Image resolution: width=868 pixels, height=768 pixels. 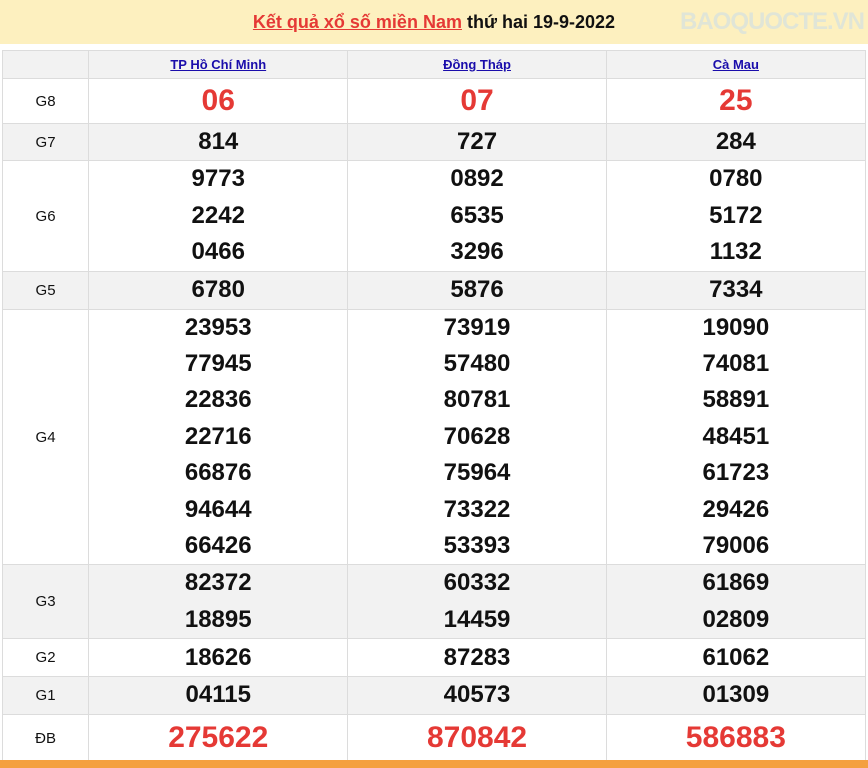 I want to click on prize-cell: 18626, so click(x=218, y=658).